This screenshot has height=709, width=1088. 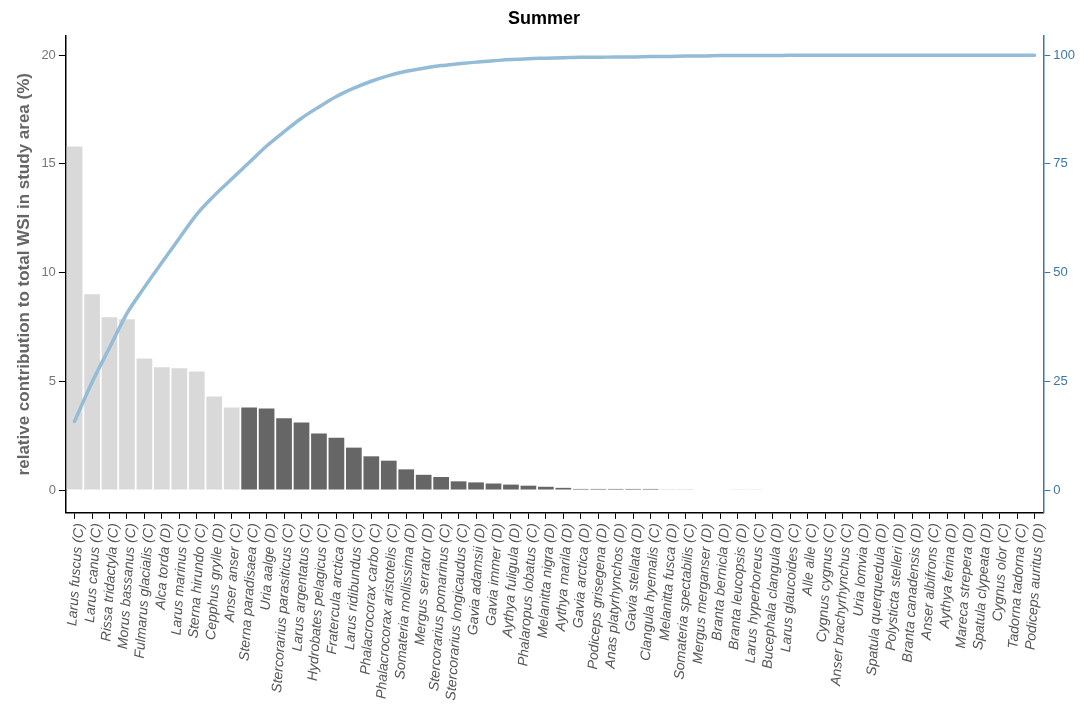 I want to click on y2-tick-label: 0, so click(x=1057, y=489).